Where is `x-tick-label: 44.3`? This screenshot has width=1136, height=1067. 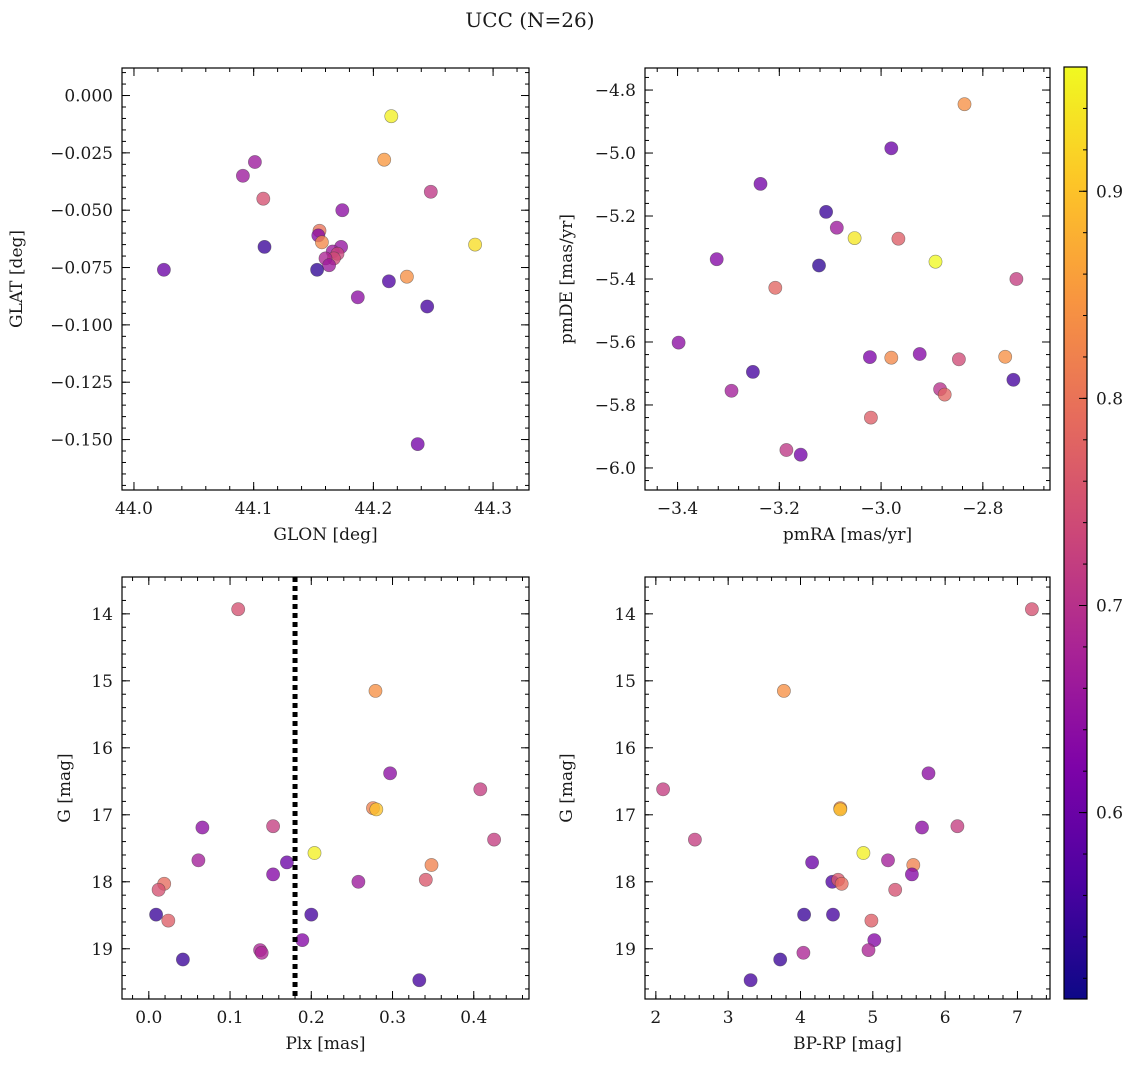 x-tick-label: 44.3 is located at coordinates (493, 509).